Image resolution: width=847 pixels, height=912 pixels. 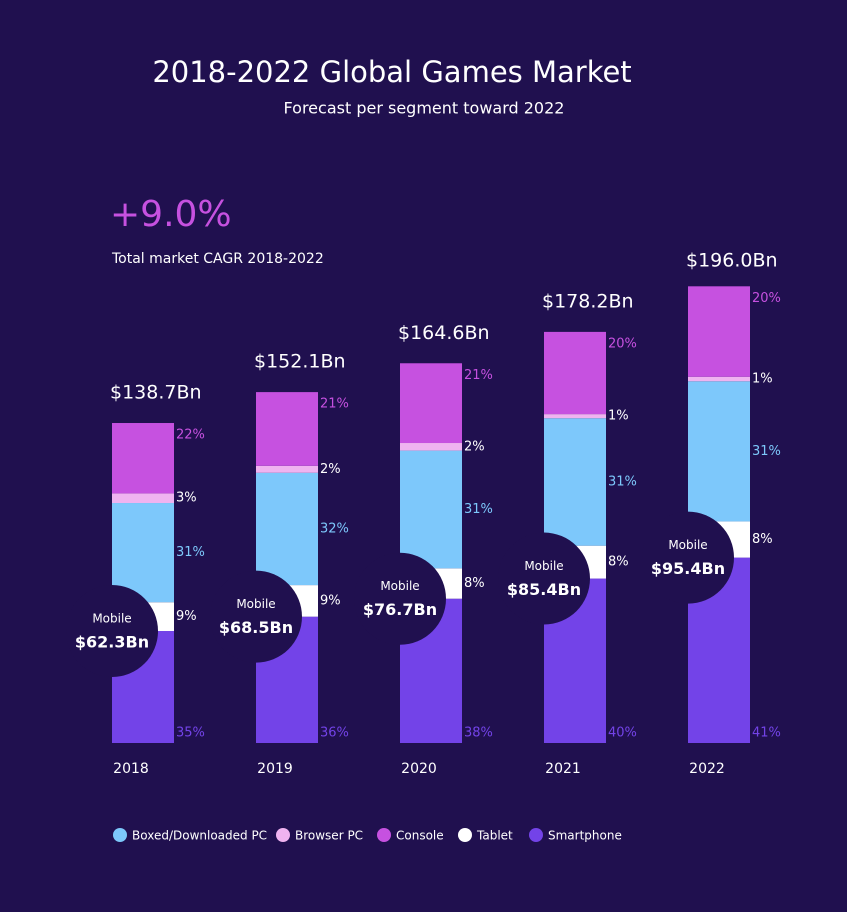 I want to click on legend-label: Console, so click(x=420, y=836).